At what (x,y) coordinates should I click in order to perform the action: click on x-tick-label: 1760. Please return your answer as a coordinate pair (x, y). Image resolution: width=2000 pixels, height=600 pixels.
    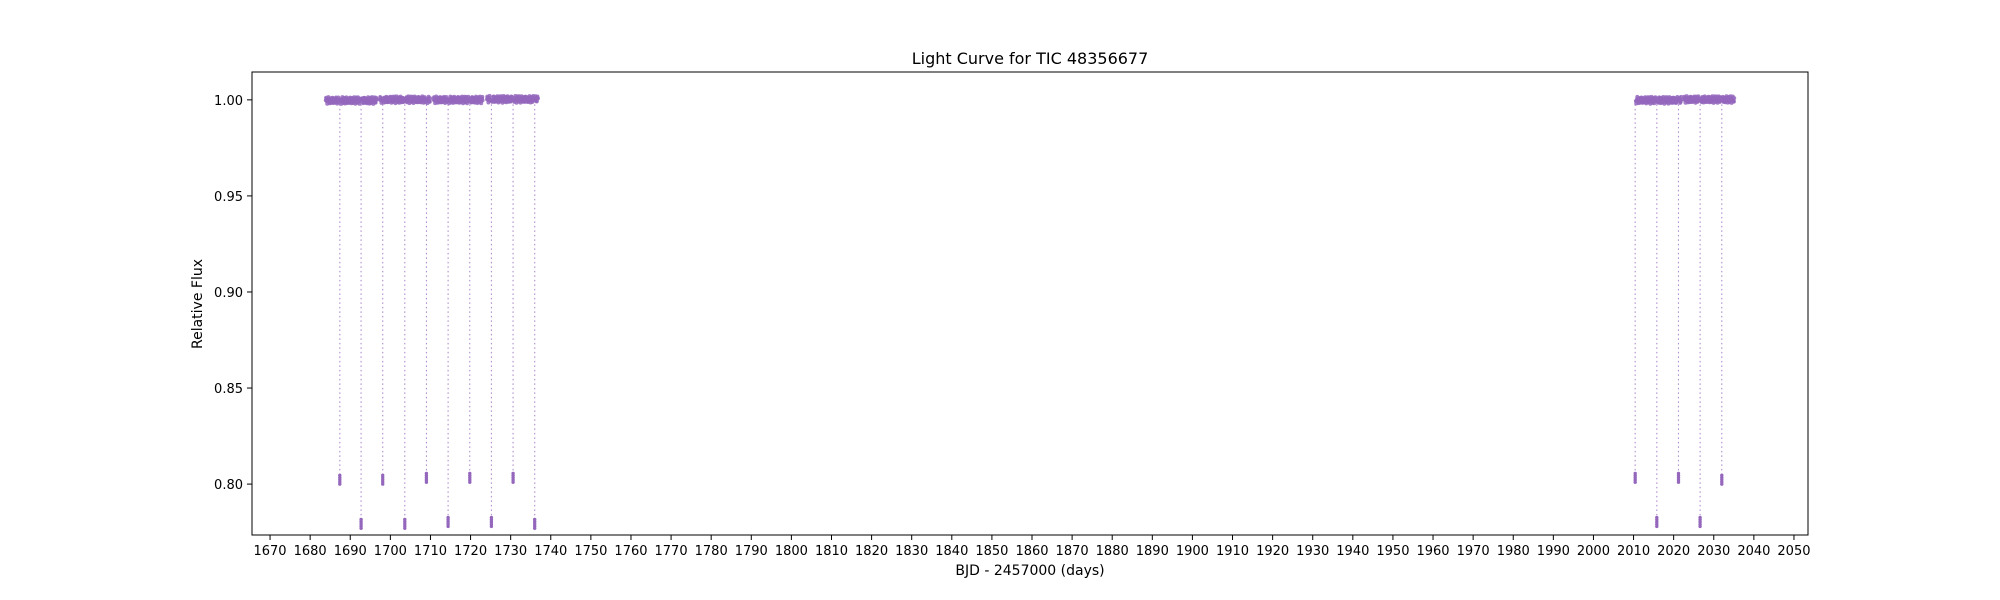
    Looking at the image, I should click on (630, 551).